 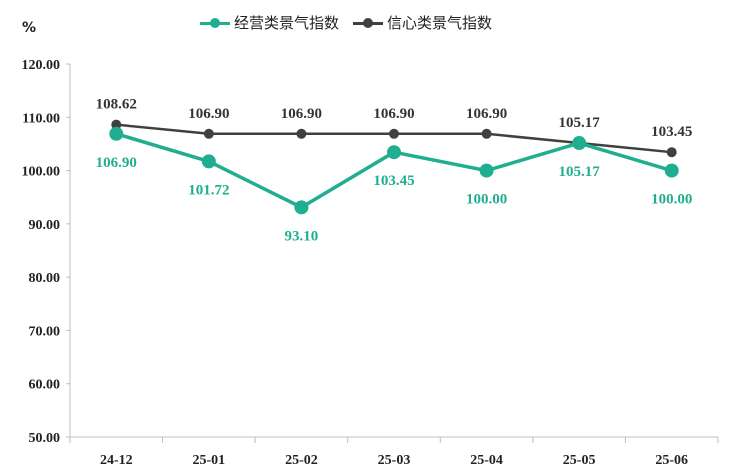 What do you see at coordinates (116, 105) in the screenshot?
I see `data-label-series-2: 108.62` at bounding box center [116, 105].